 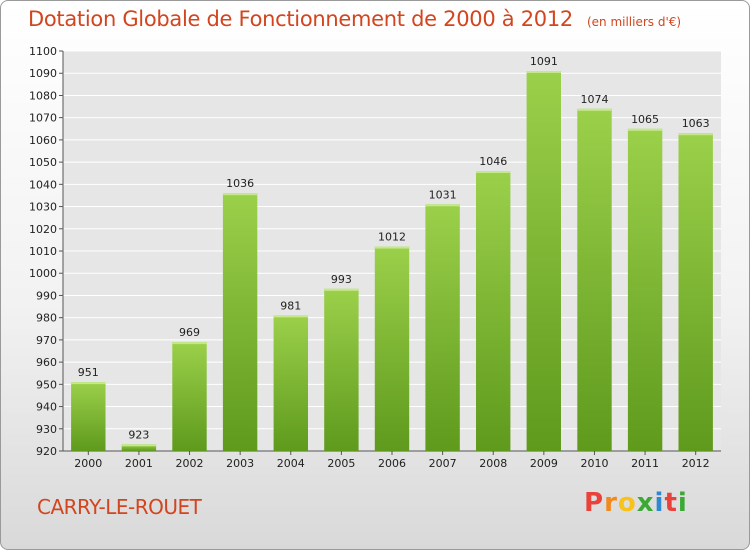 What do you see at coordinates (43, 229) in the screenshot?
I see `y-tick-label: 1020` at bounding box center [43, 229].